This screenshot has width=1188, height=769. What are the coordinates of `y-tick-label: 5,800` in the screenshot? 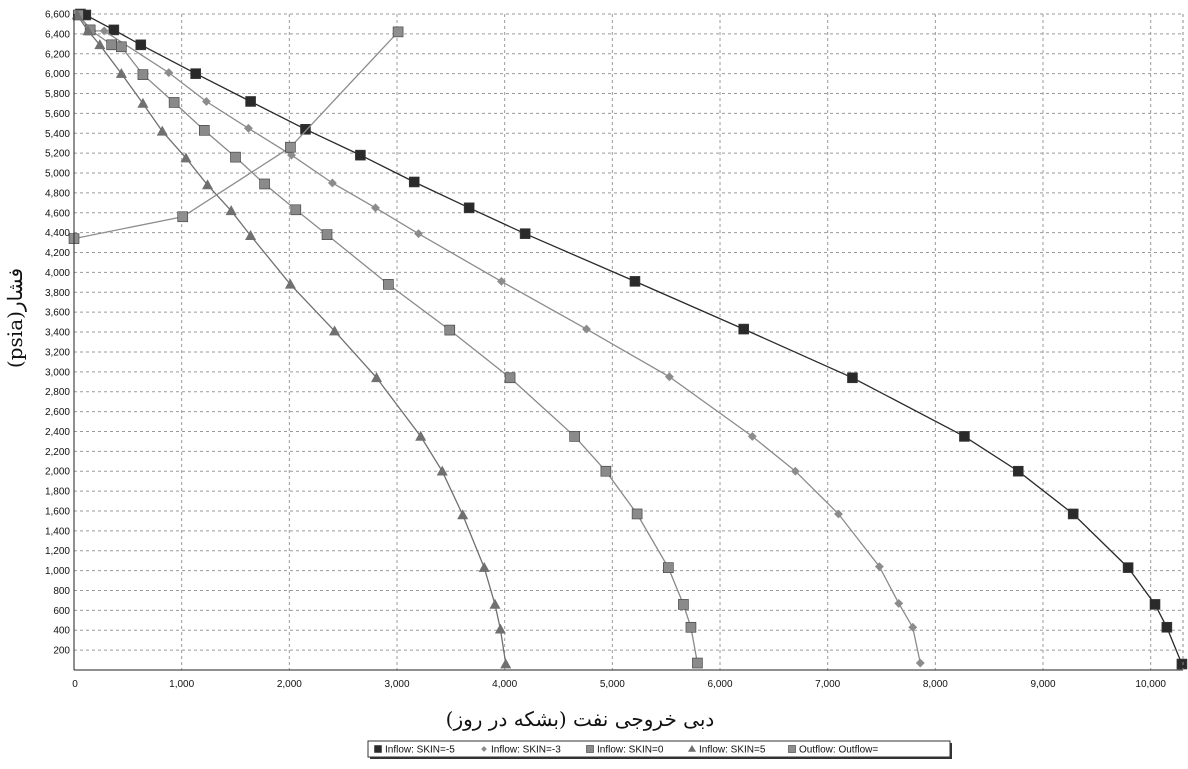 It's located at (57, 94).